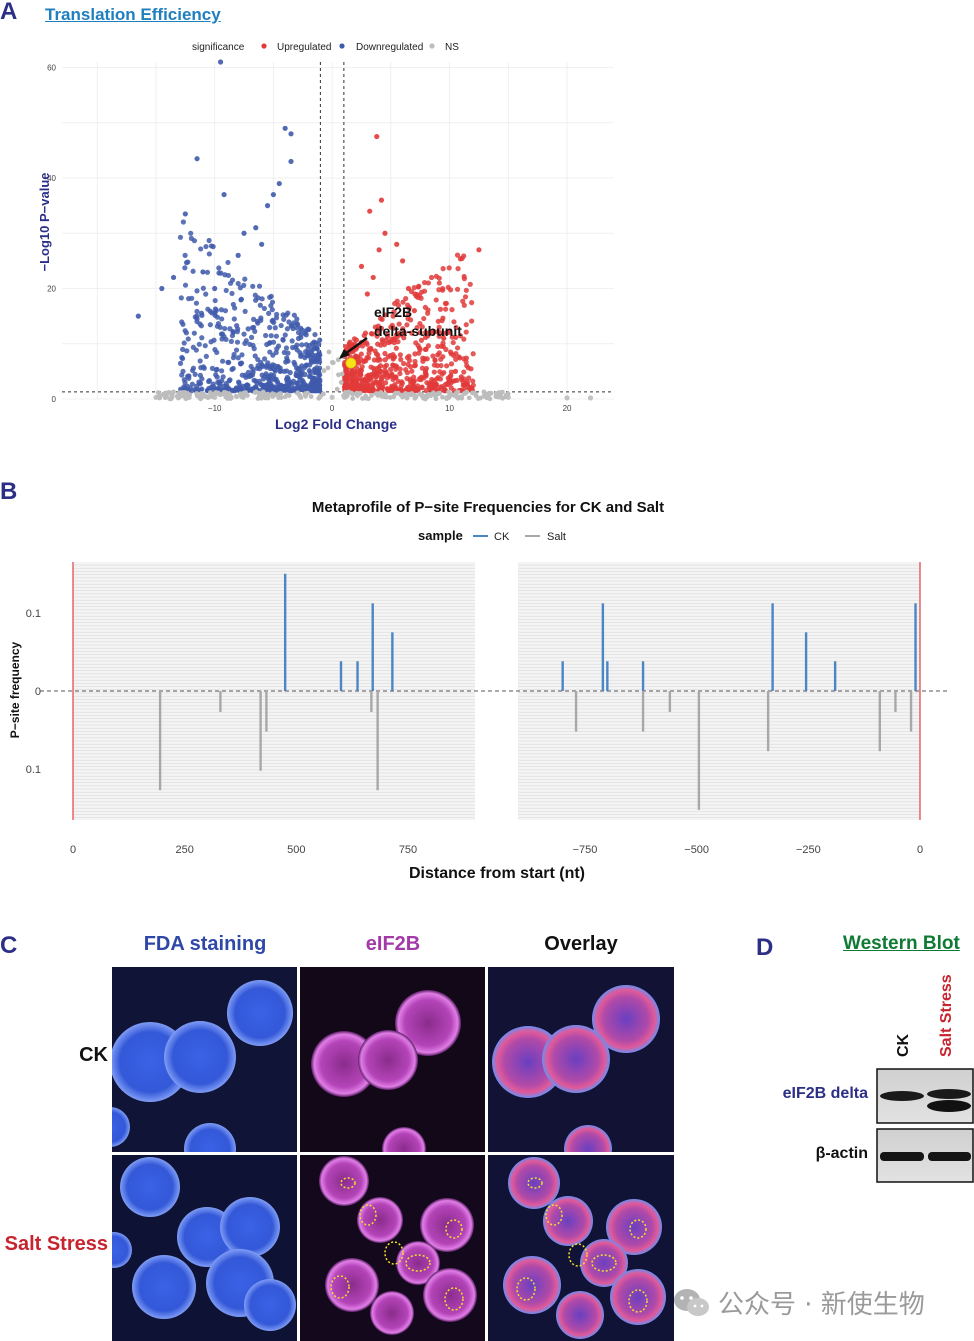 Image resolution: width=974 pixels, height=1341 pixels. Describe the element at coordinates (51, 68) in the screenshot. I see `volcano-ytick: 60` at that location.